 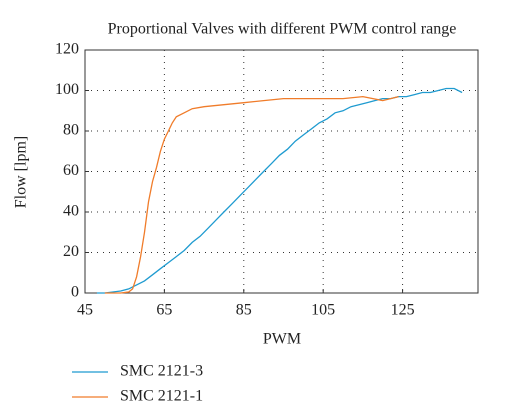 I want to click on x-tick-label: 125, so click(x=403, y=310).